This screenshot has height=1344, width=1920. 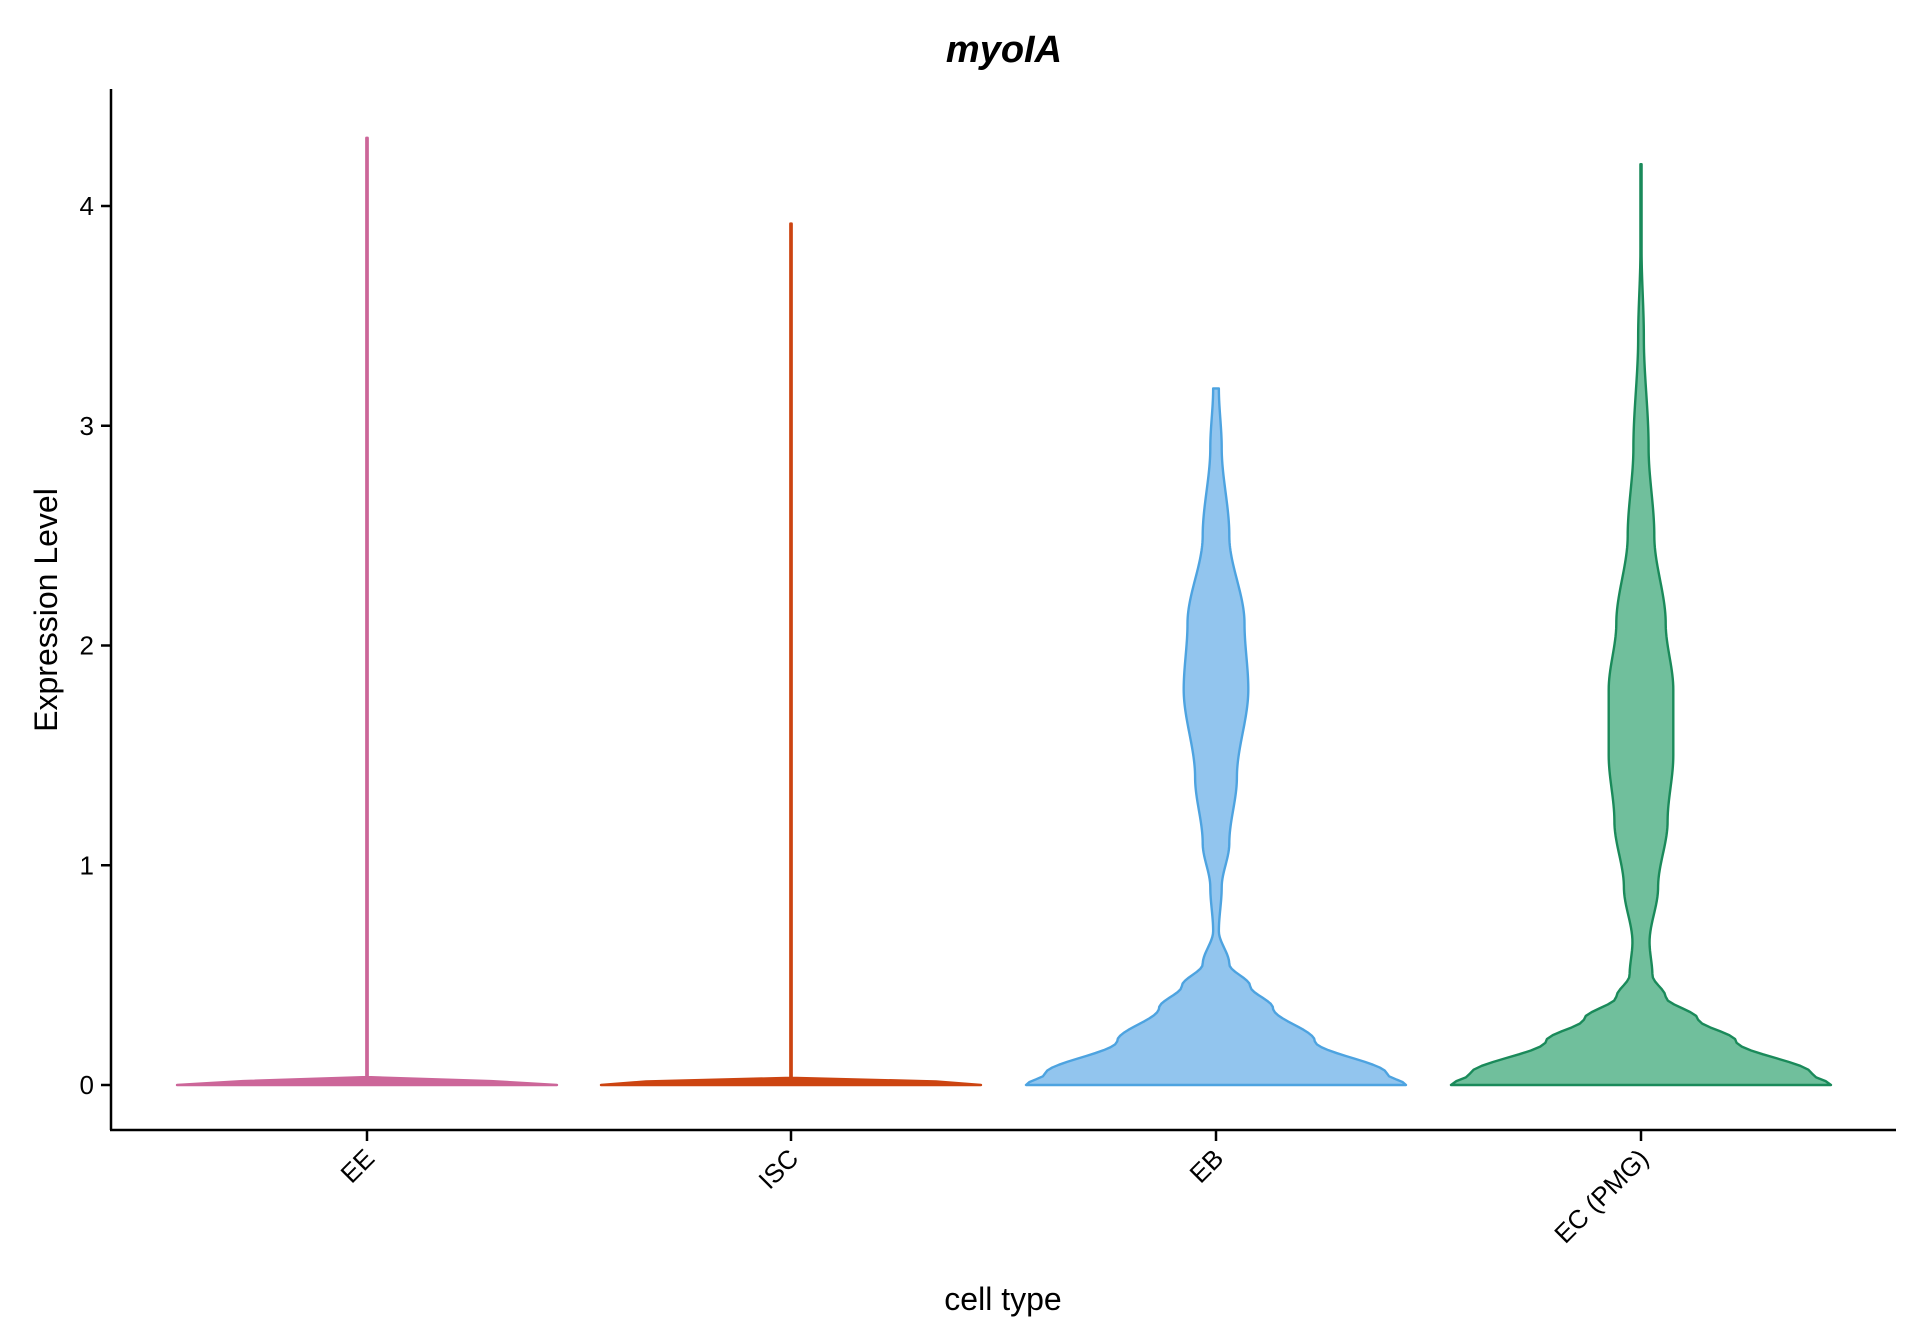 I want to click on y-tick-label: 2, so click(x=87, y=646).